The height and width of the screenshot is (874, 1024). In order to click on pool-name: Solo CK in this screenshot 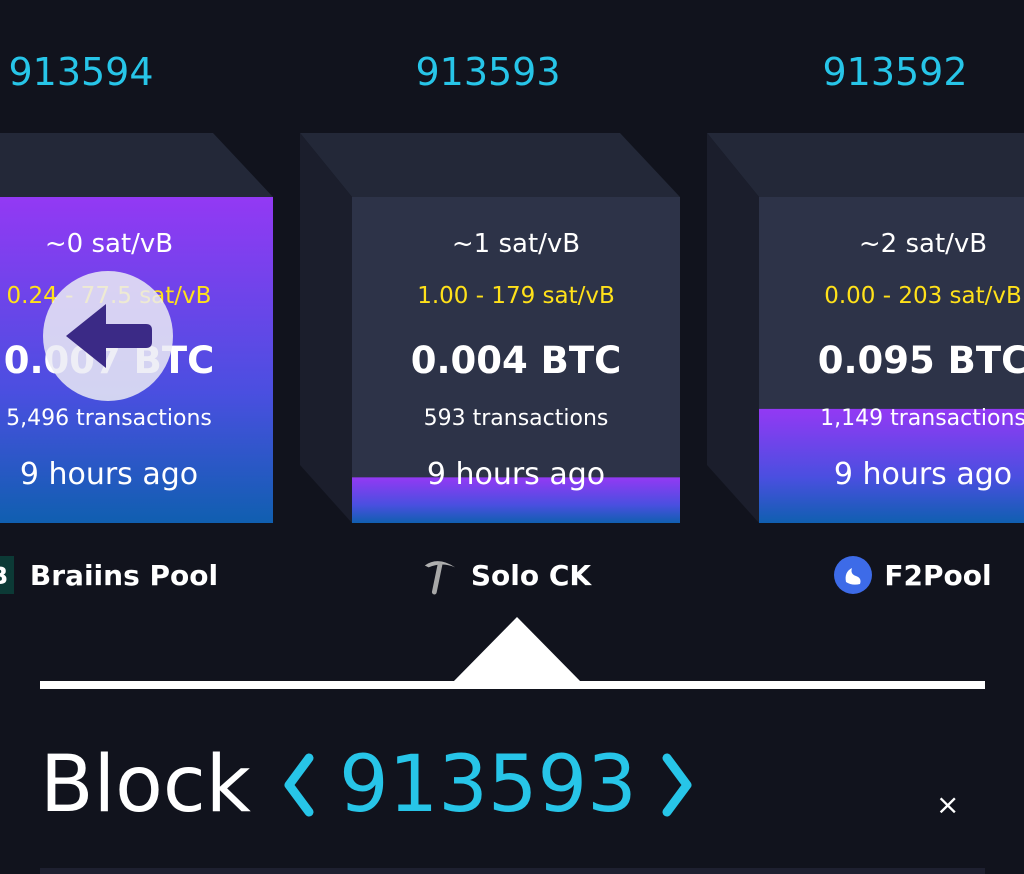, I will do `click(531, 575)`.